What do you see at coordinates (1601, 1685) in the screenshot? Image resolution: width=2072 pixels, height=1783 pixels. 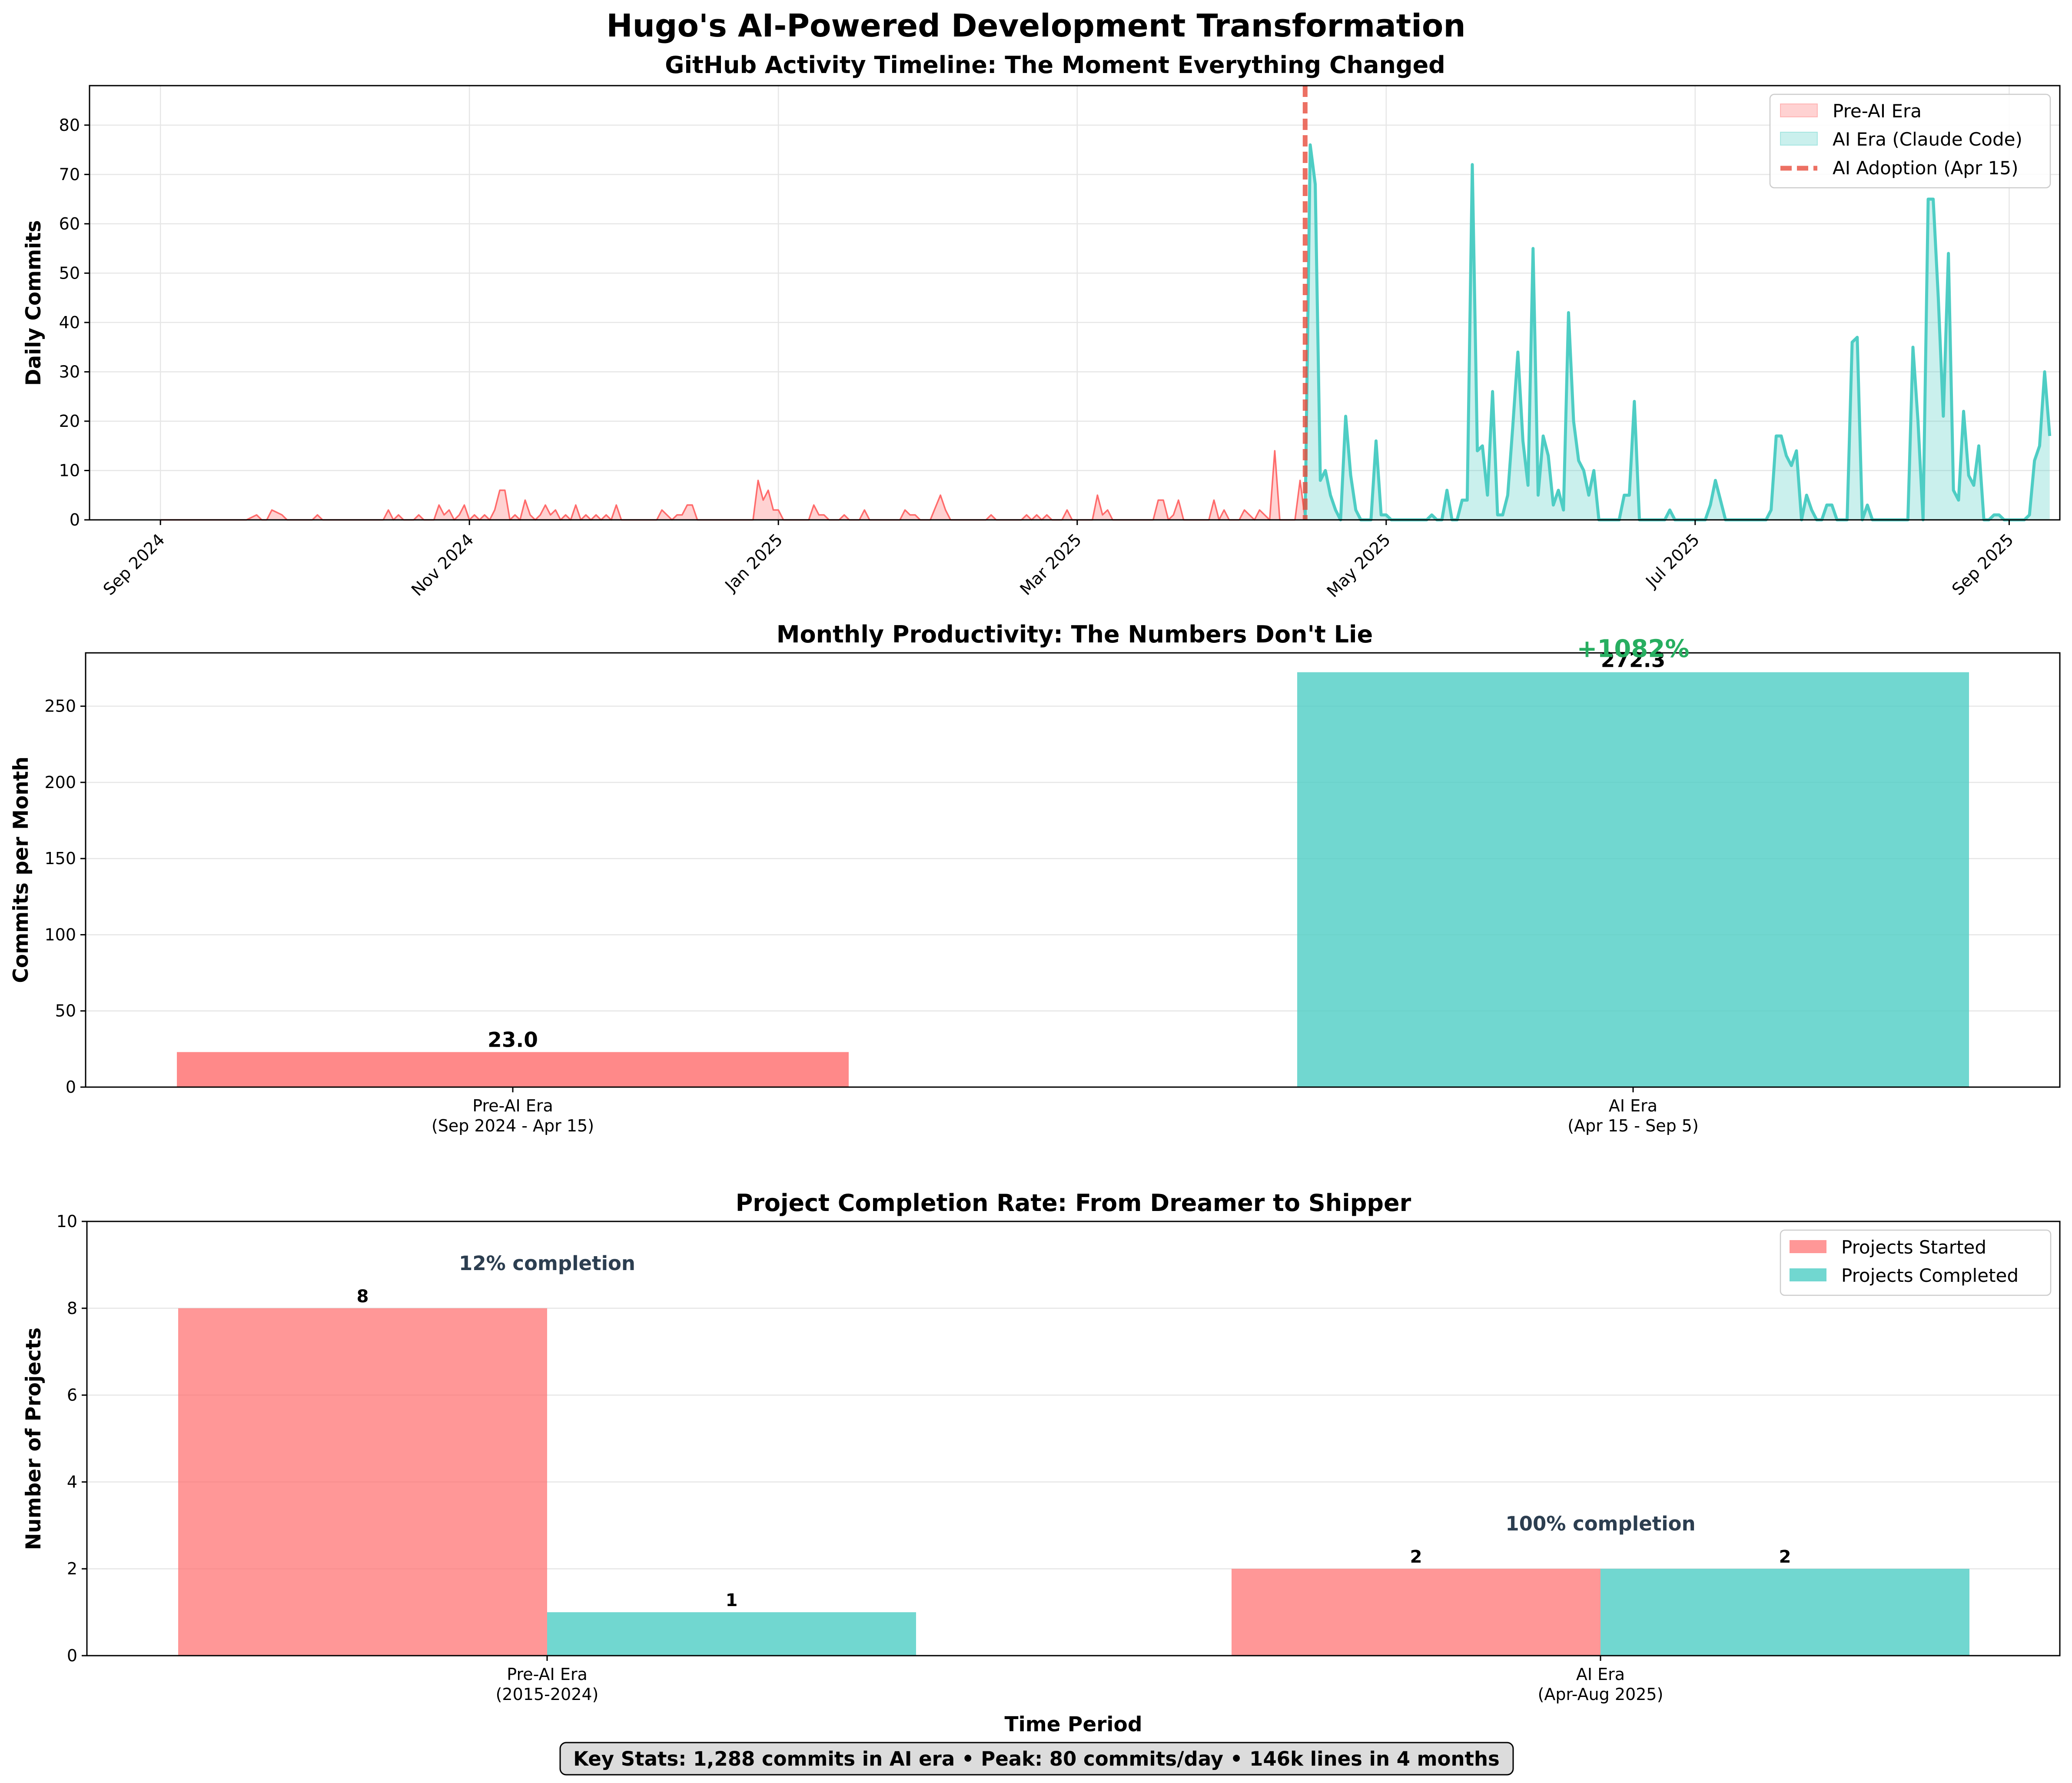 I see `projects-category-label: AI Era (Apr-Aug 2025)` at bounding box center [1601, 1685].